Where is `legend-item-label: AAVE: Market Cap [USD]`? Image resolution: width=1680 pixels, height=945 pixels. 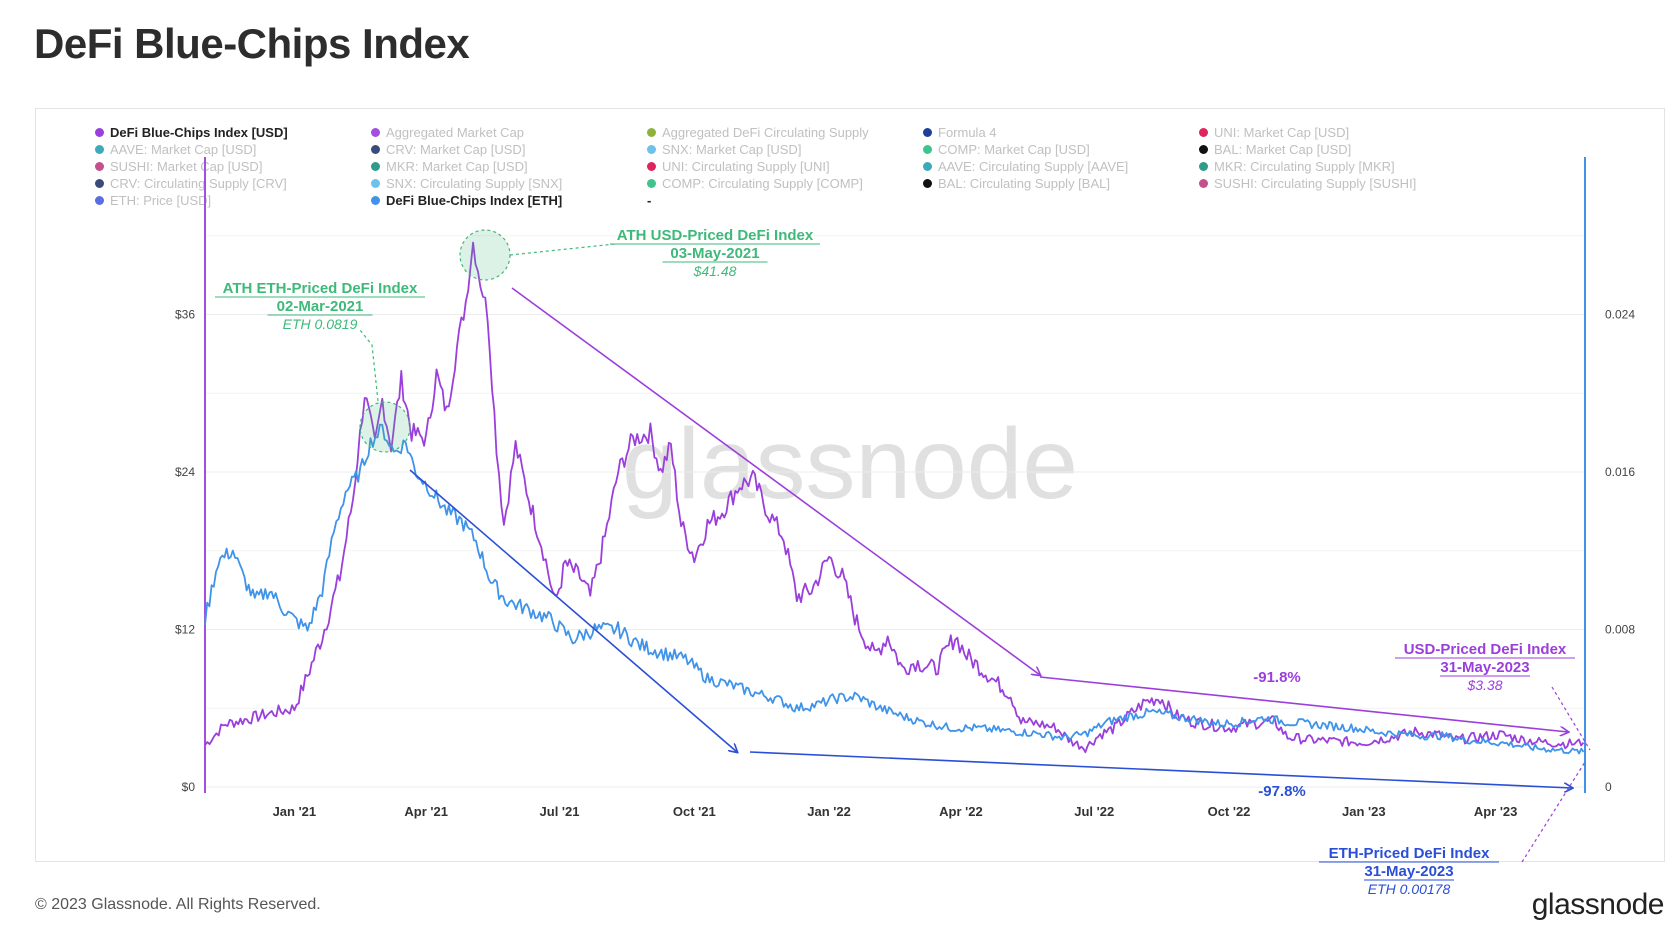 legend-item-label: AAVE: Market Cap [USD] is located at coordinates (183, 149).